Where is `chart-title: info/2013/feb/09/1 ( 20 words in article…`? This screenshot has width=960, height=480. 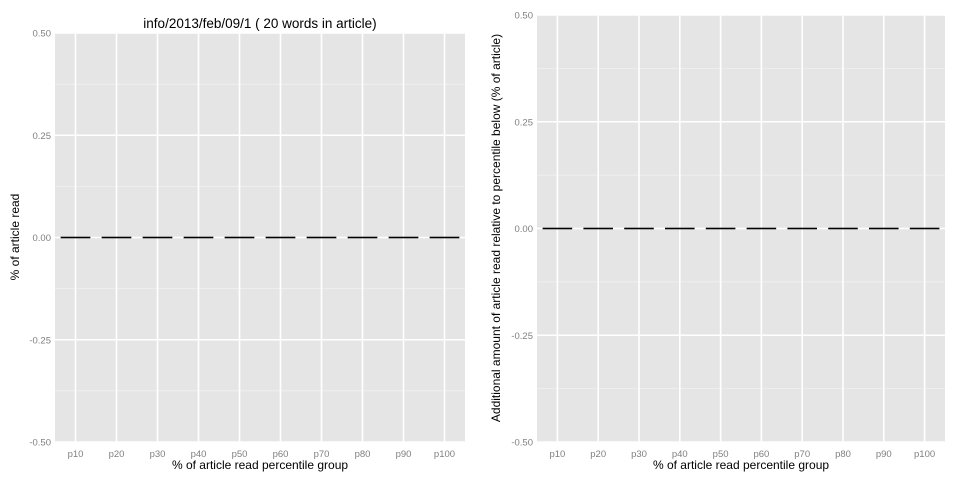
chart-title: info/2013/feb/09/1 ( 20 words in article… is located at coordinates (259, 23).